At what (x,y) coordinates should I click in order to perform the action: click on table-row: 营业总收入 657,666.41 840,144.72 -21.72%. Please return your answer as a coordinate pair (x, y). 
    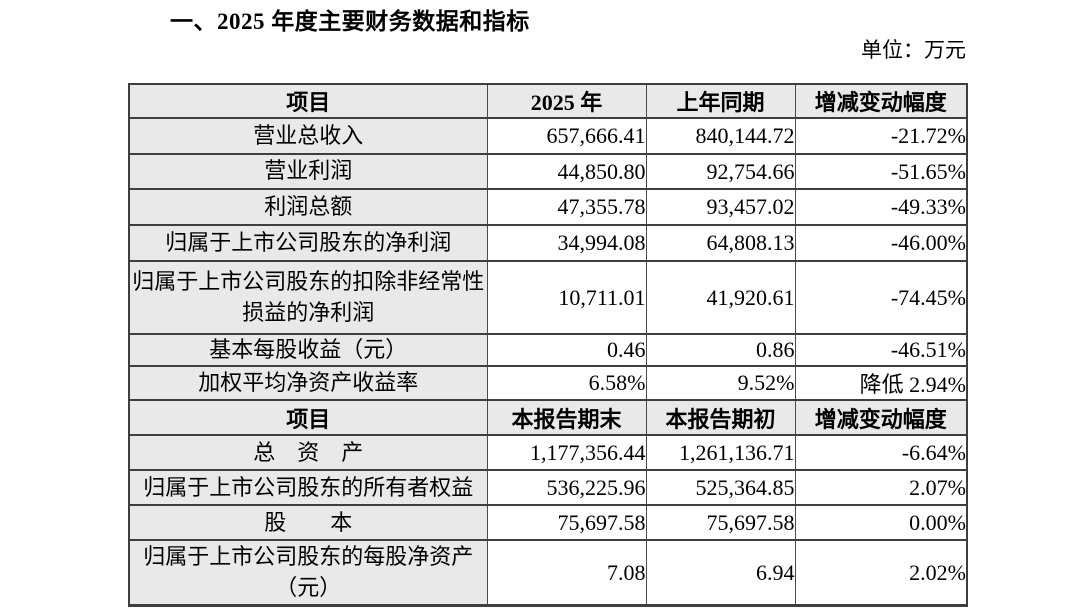
    Looking at the image, I should click on (547, 135).